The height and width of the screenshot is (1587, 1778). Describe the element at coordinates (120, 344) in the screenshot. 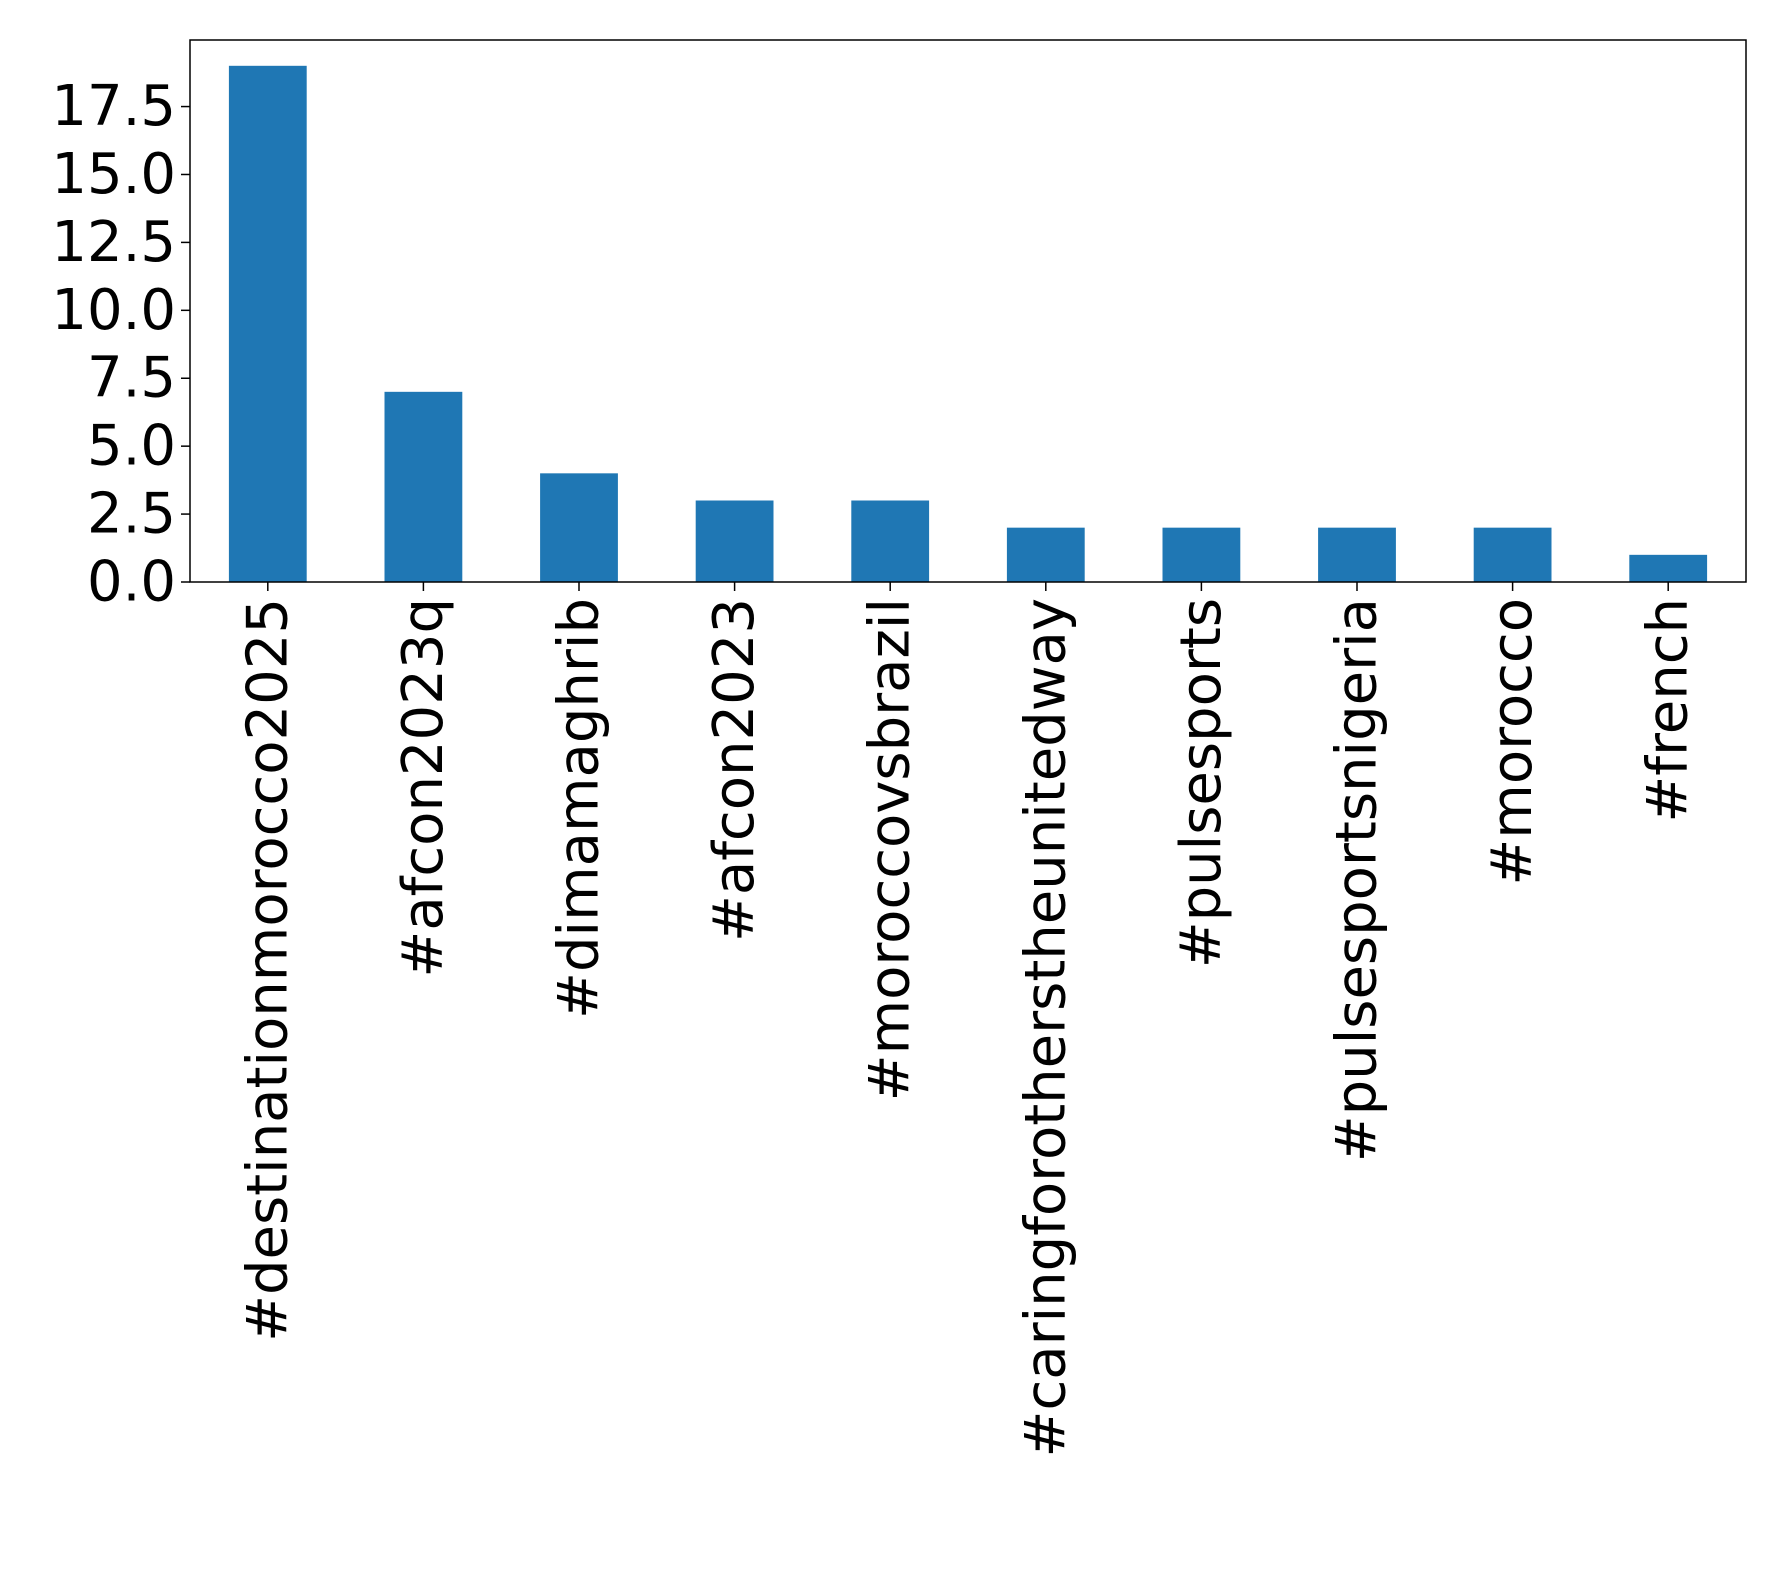

I see `y-axis: 0.02.55.07.510.012.515.017.5` at that location.